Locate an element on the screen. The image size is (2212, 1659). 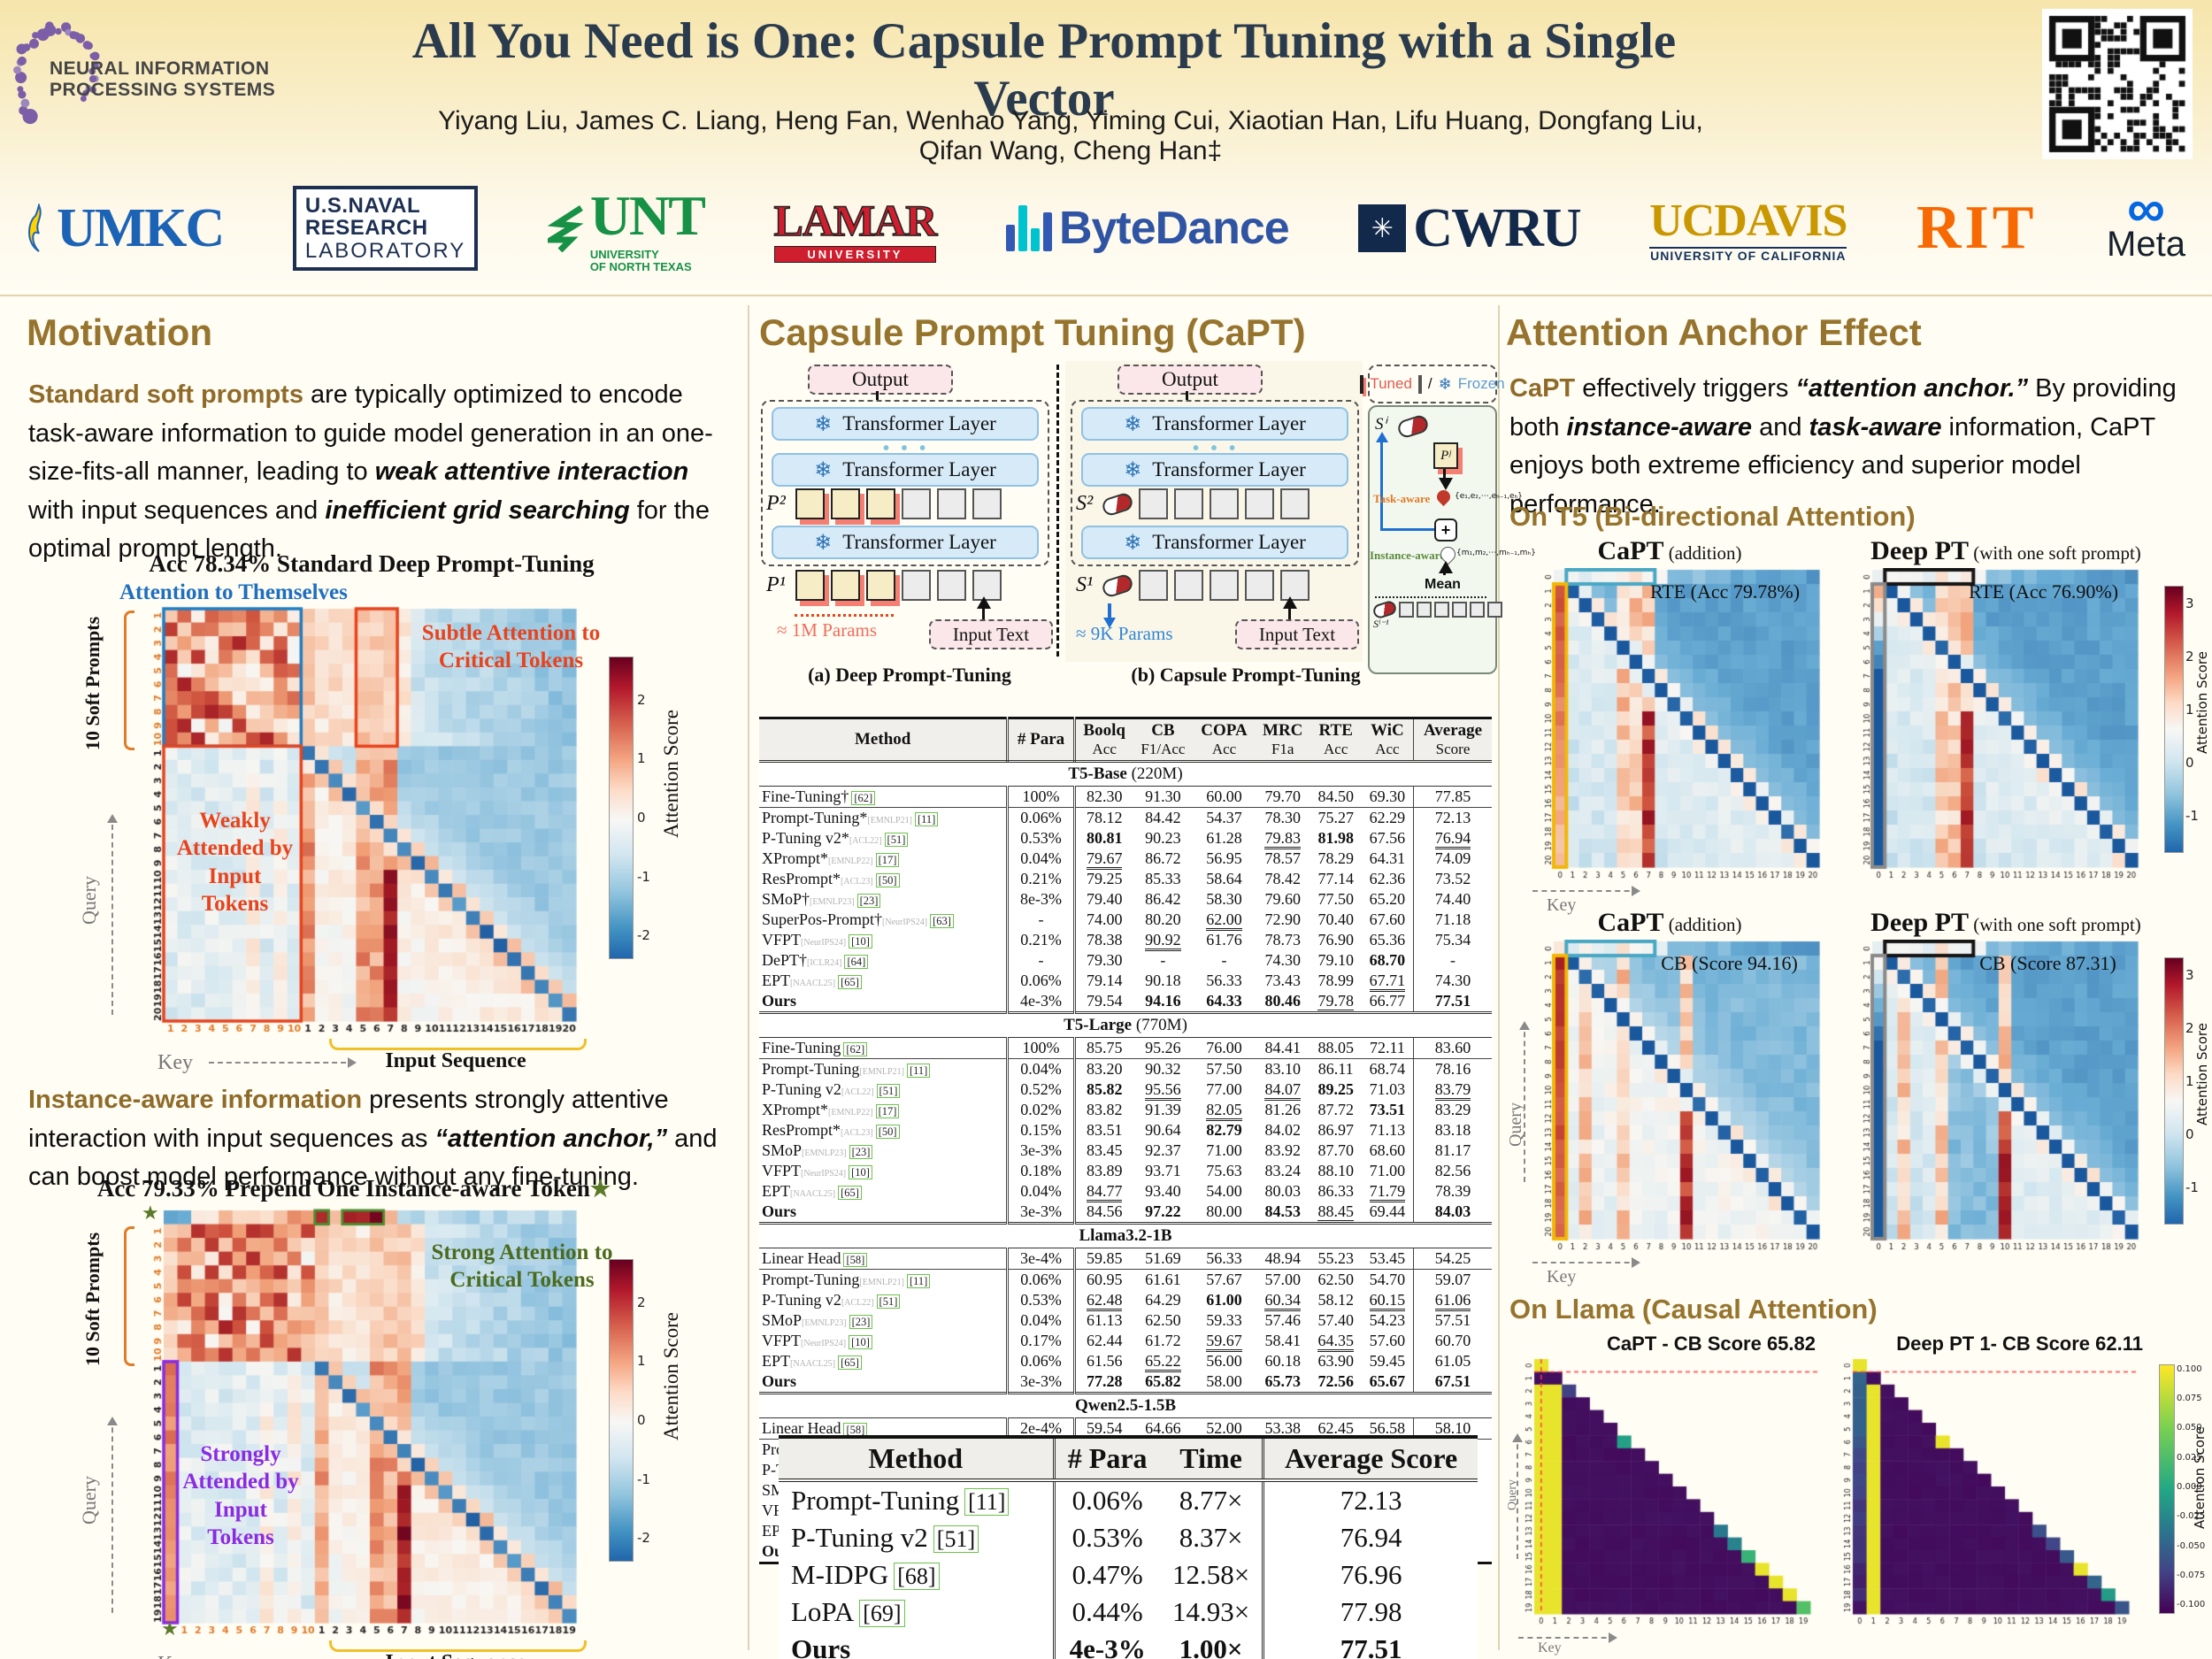
neurips-logo-text: NEURAL INFORMATION PROCESSING SYSTEMS is located at coordinates (163, 79).